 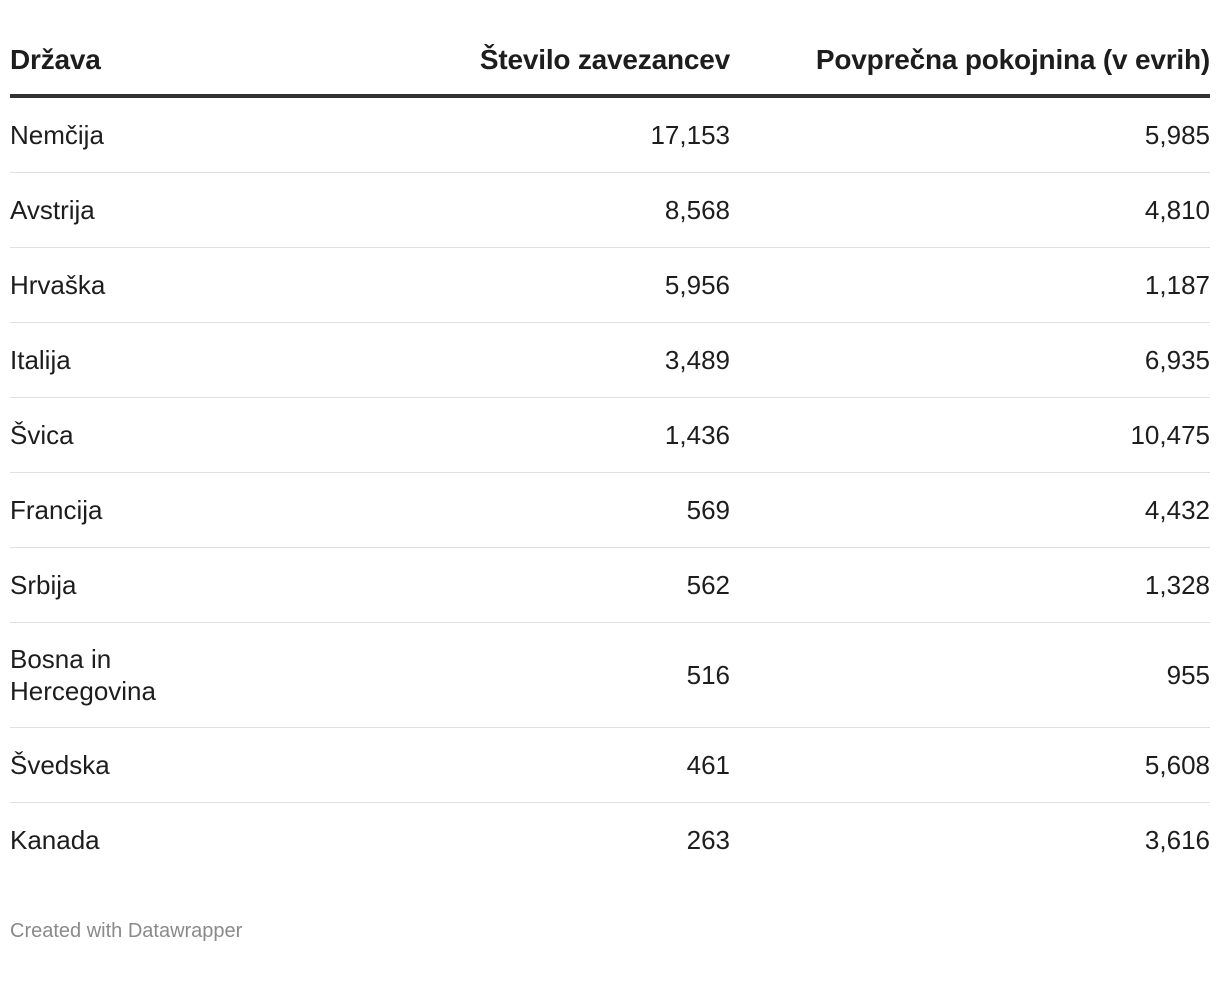 I want to click on table-row: Avstrija 8,568 4,810, so click(x=610, y=210).